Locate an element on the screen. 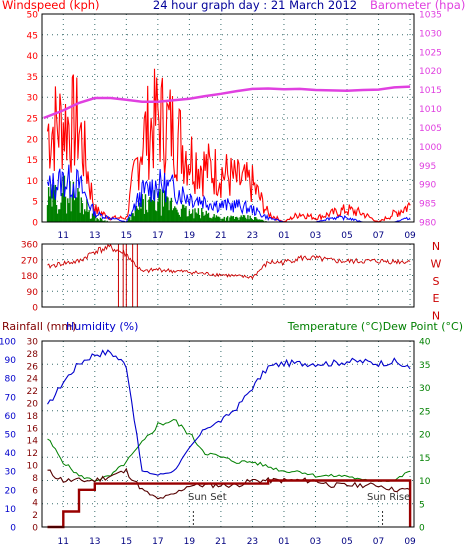  temp-tick-label: 25 is located at coordinates (424, 412).